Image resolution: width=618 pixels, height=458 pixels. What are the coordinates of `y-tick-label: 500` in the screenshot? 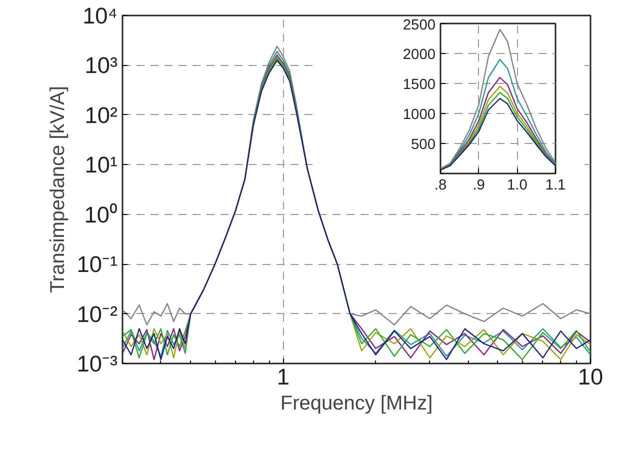 It's located at (423, 145).